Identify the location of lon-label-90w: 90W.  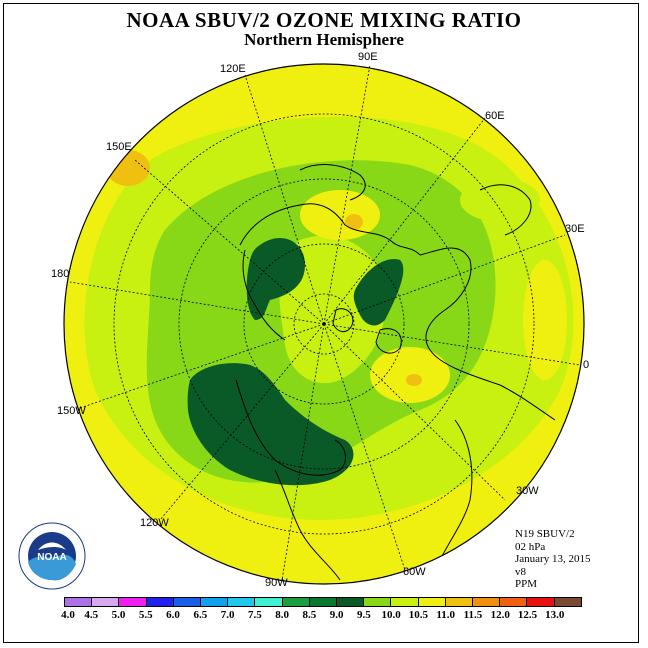
(276, 583).